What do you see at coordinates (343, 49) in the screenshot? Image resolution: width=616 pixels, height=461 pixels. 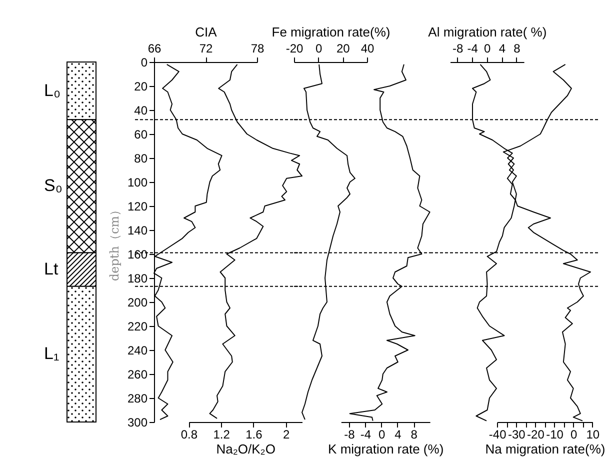 I see `x2-tick-label: 20` at bounding box center [343, 49].